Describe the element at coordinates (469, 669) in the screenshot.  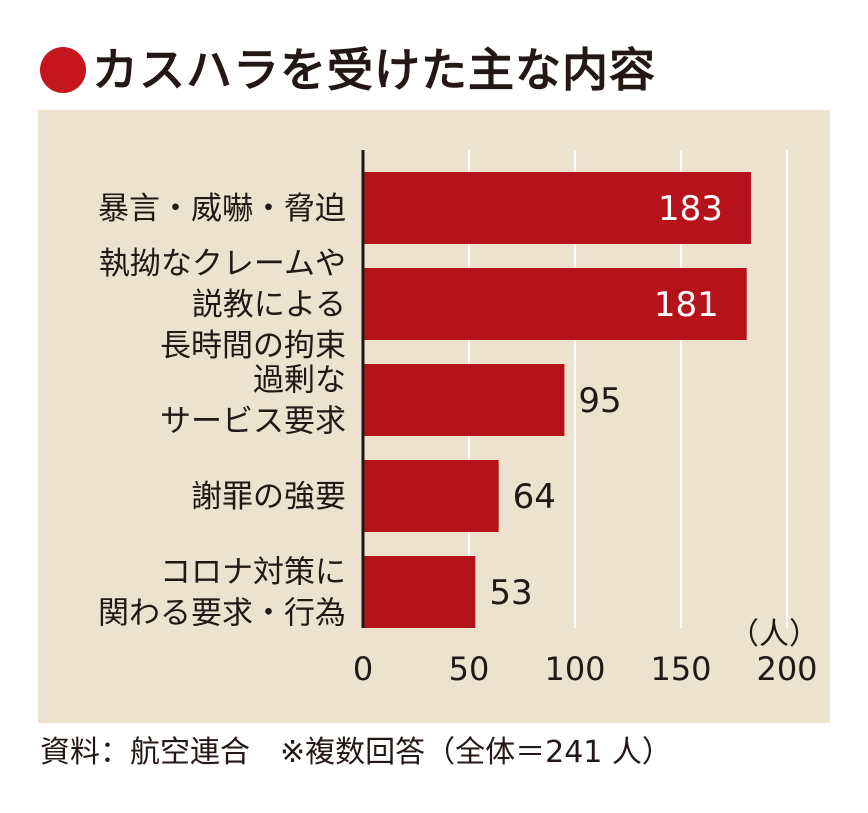
I see `tick-label-50: 50` at that location.